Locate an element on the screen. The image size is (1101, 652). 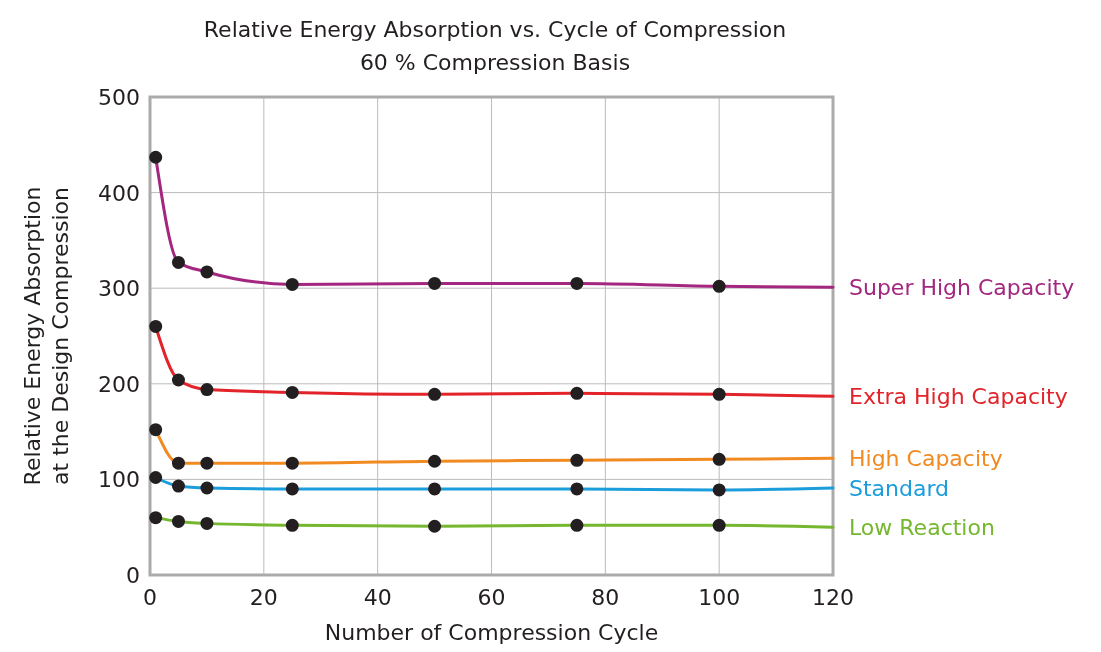
y-tick-label: 400 is located at coordinates (119, 193).